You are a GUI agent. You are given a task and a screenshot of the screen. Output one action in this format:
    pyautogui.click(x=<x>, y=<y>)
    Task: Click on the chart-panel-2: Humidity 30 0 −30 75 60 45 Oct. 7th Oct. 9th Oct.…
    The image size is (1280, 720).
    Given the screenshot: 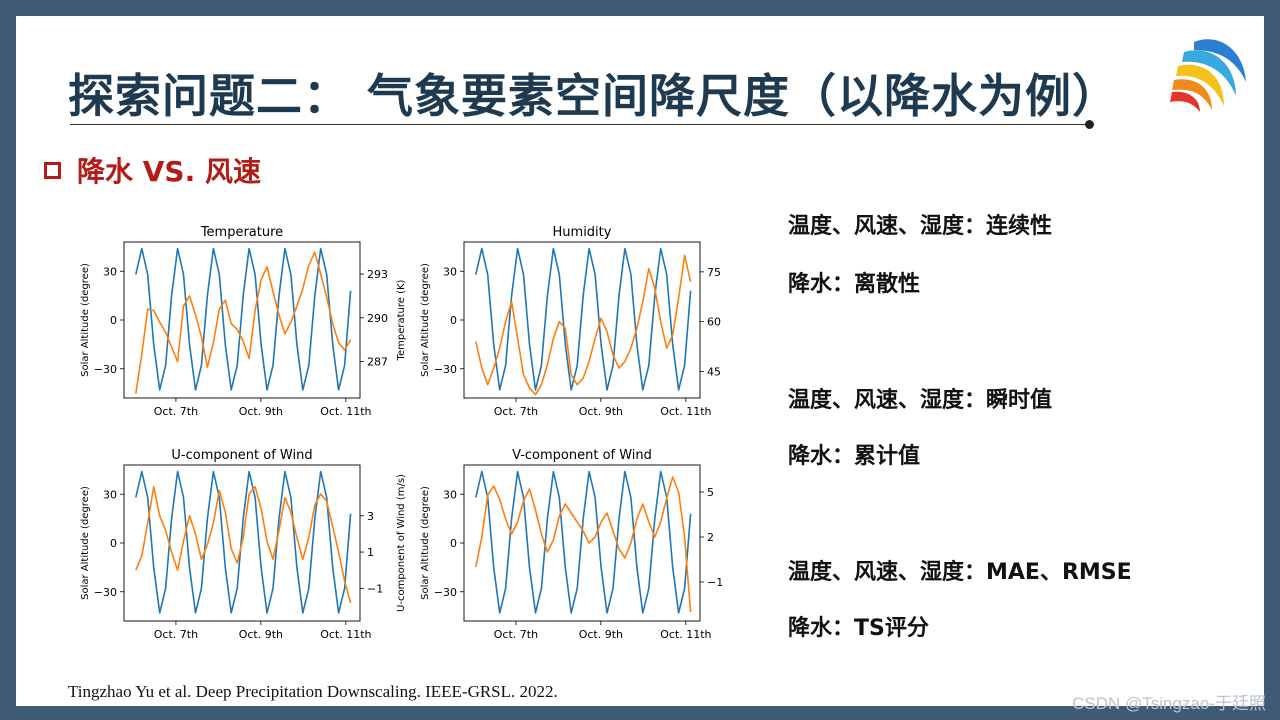 What is the action you would take?
    pyautogui.click(x=570, y=321)
    